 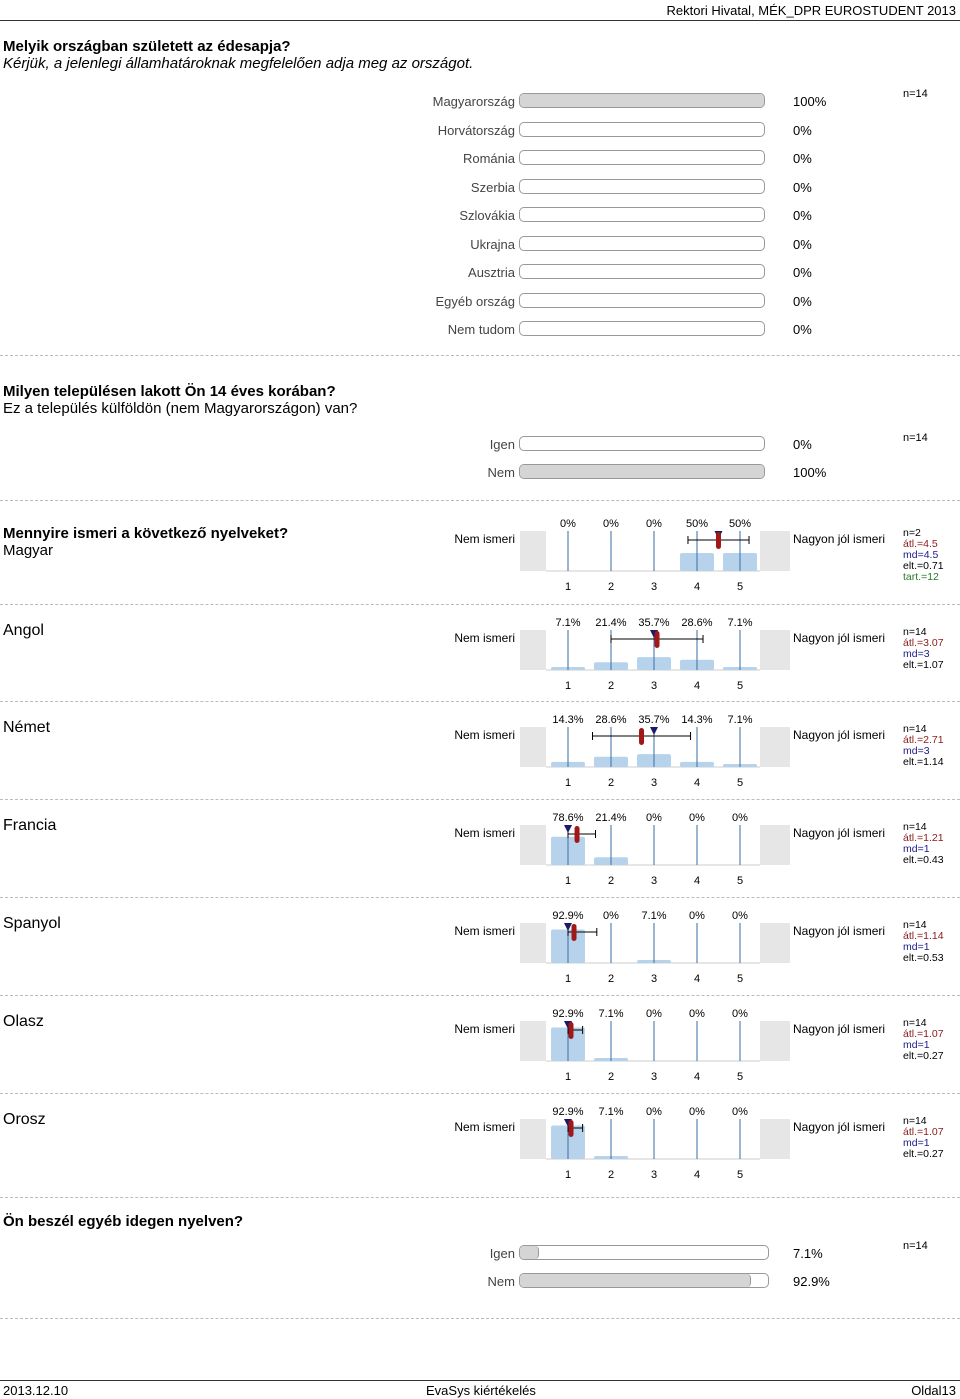 What do you see at coordinates (697, 524) in the screenshot?
I see `percent-label: 50%` at bounding box center [697, 524].